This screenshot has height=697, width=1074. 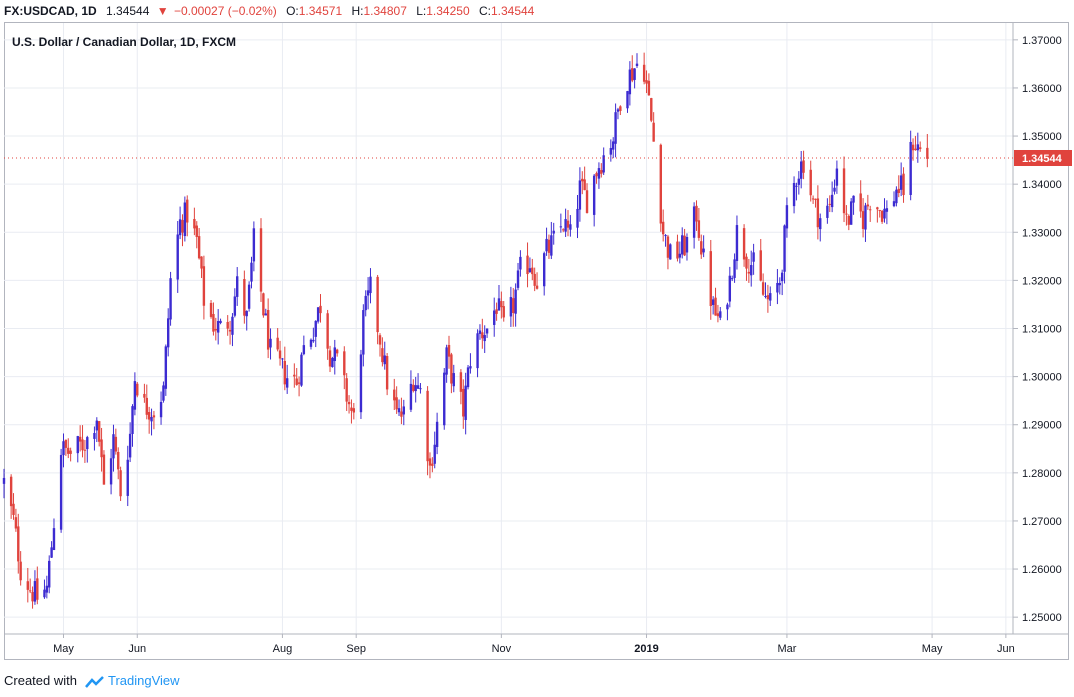 I want to click on symbol-name: FX:USDCAD, 1D, so click(x=50, y=11).